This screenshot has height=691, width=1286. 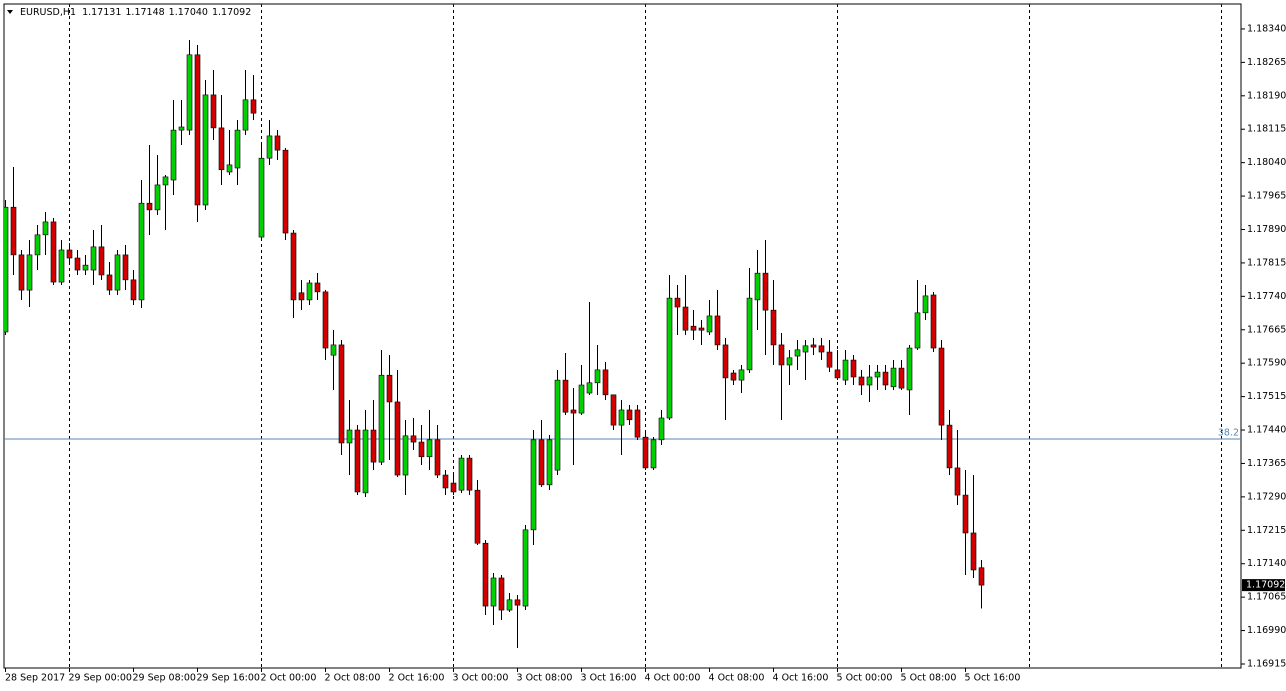 I want to click on x-tick-label: 4 Oct 16:00, so click(x=801, y=678).